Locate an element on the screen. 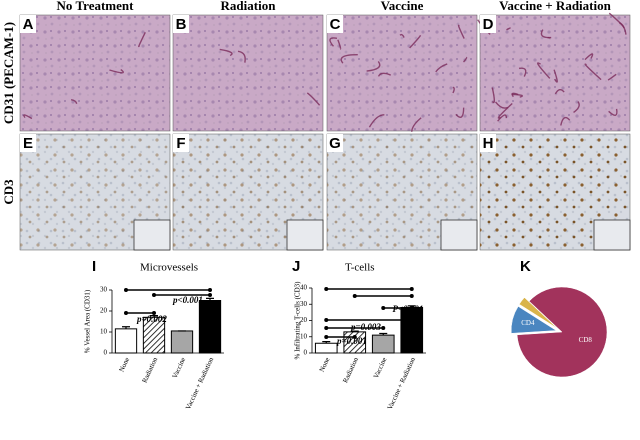 The height and width of the screenshot is (440, 640). column-header: Vaccine is located at coordinates (402, 6).